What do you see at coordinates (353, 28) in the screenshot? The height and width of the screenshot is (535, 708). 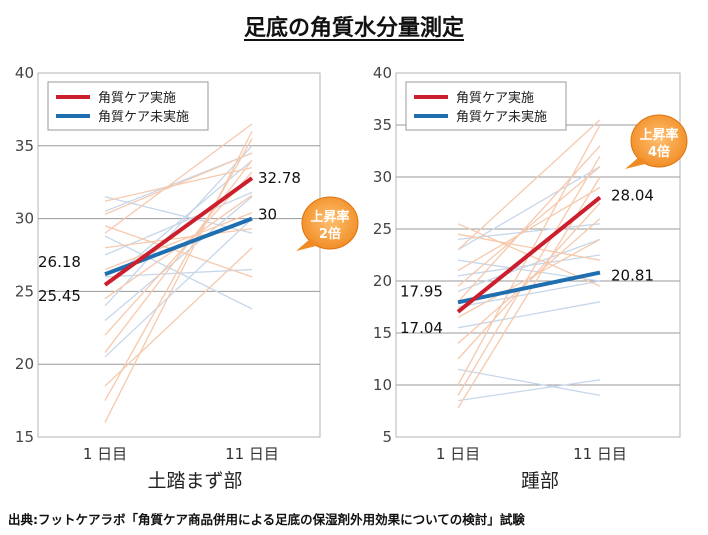 I see `page-title: 足底の角質水分量測定` at bounding box center [353, 28].